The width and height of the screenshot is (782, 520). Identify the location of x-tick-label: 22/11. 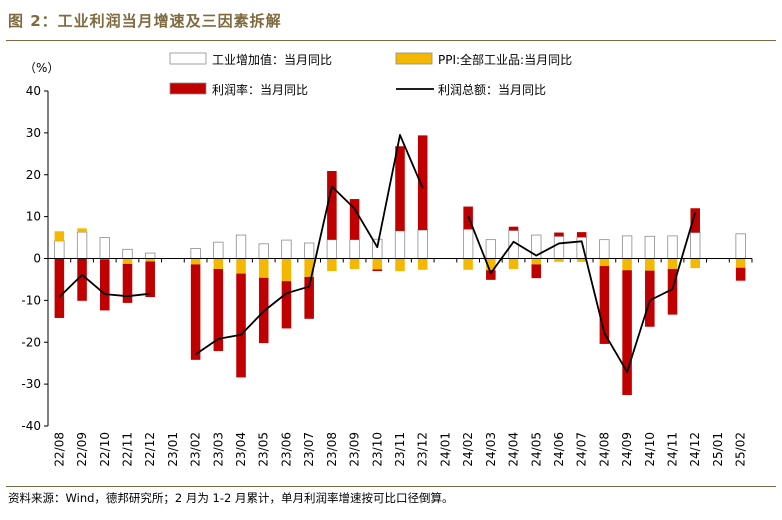
(127, 449).